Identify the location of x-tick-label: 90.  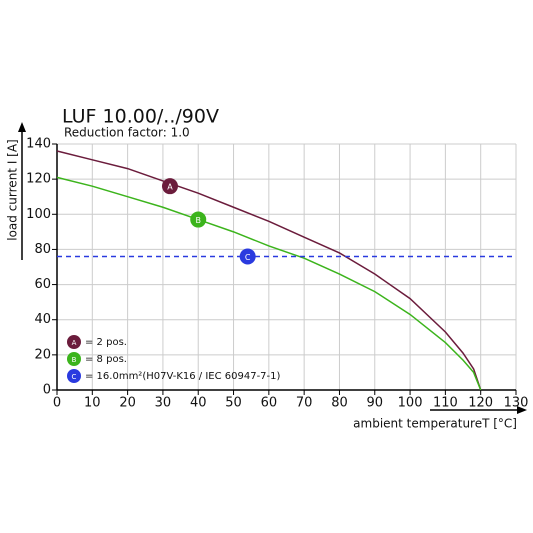
(374, 403).